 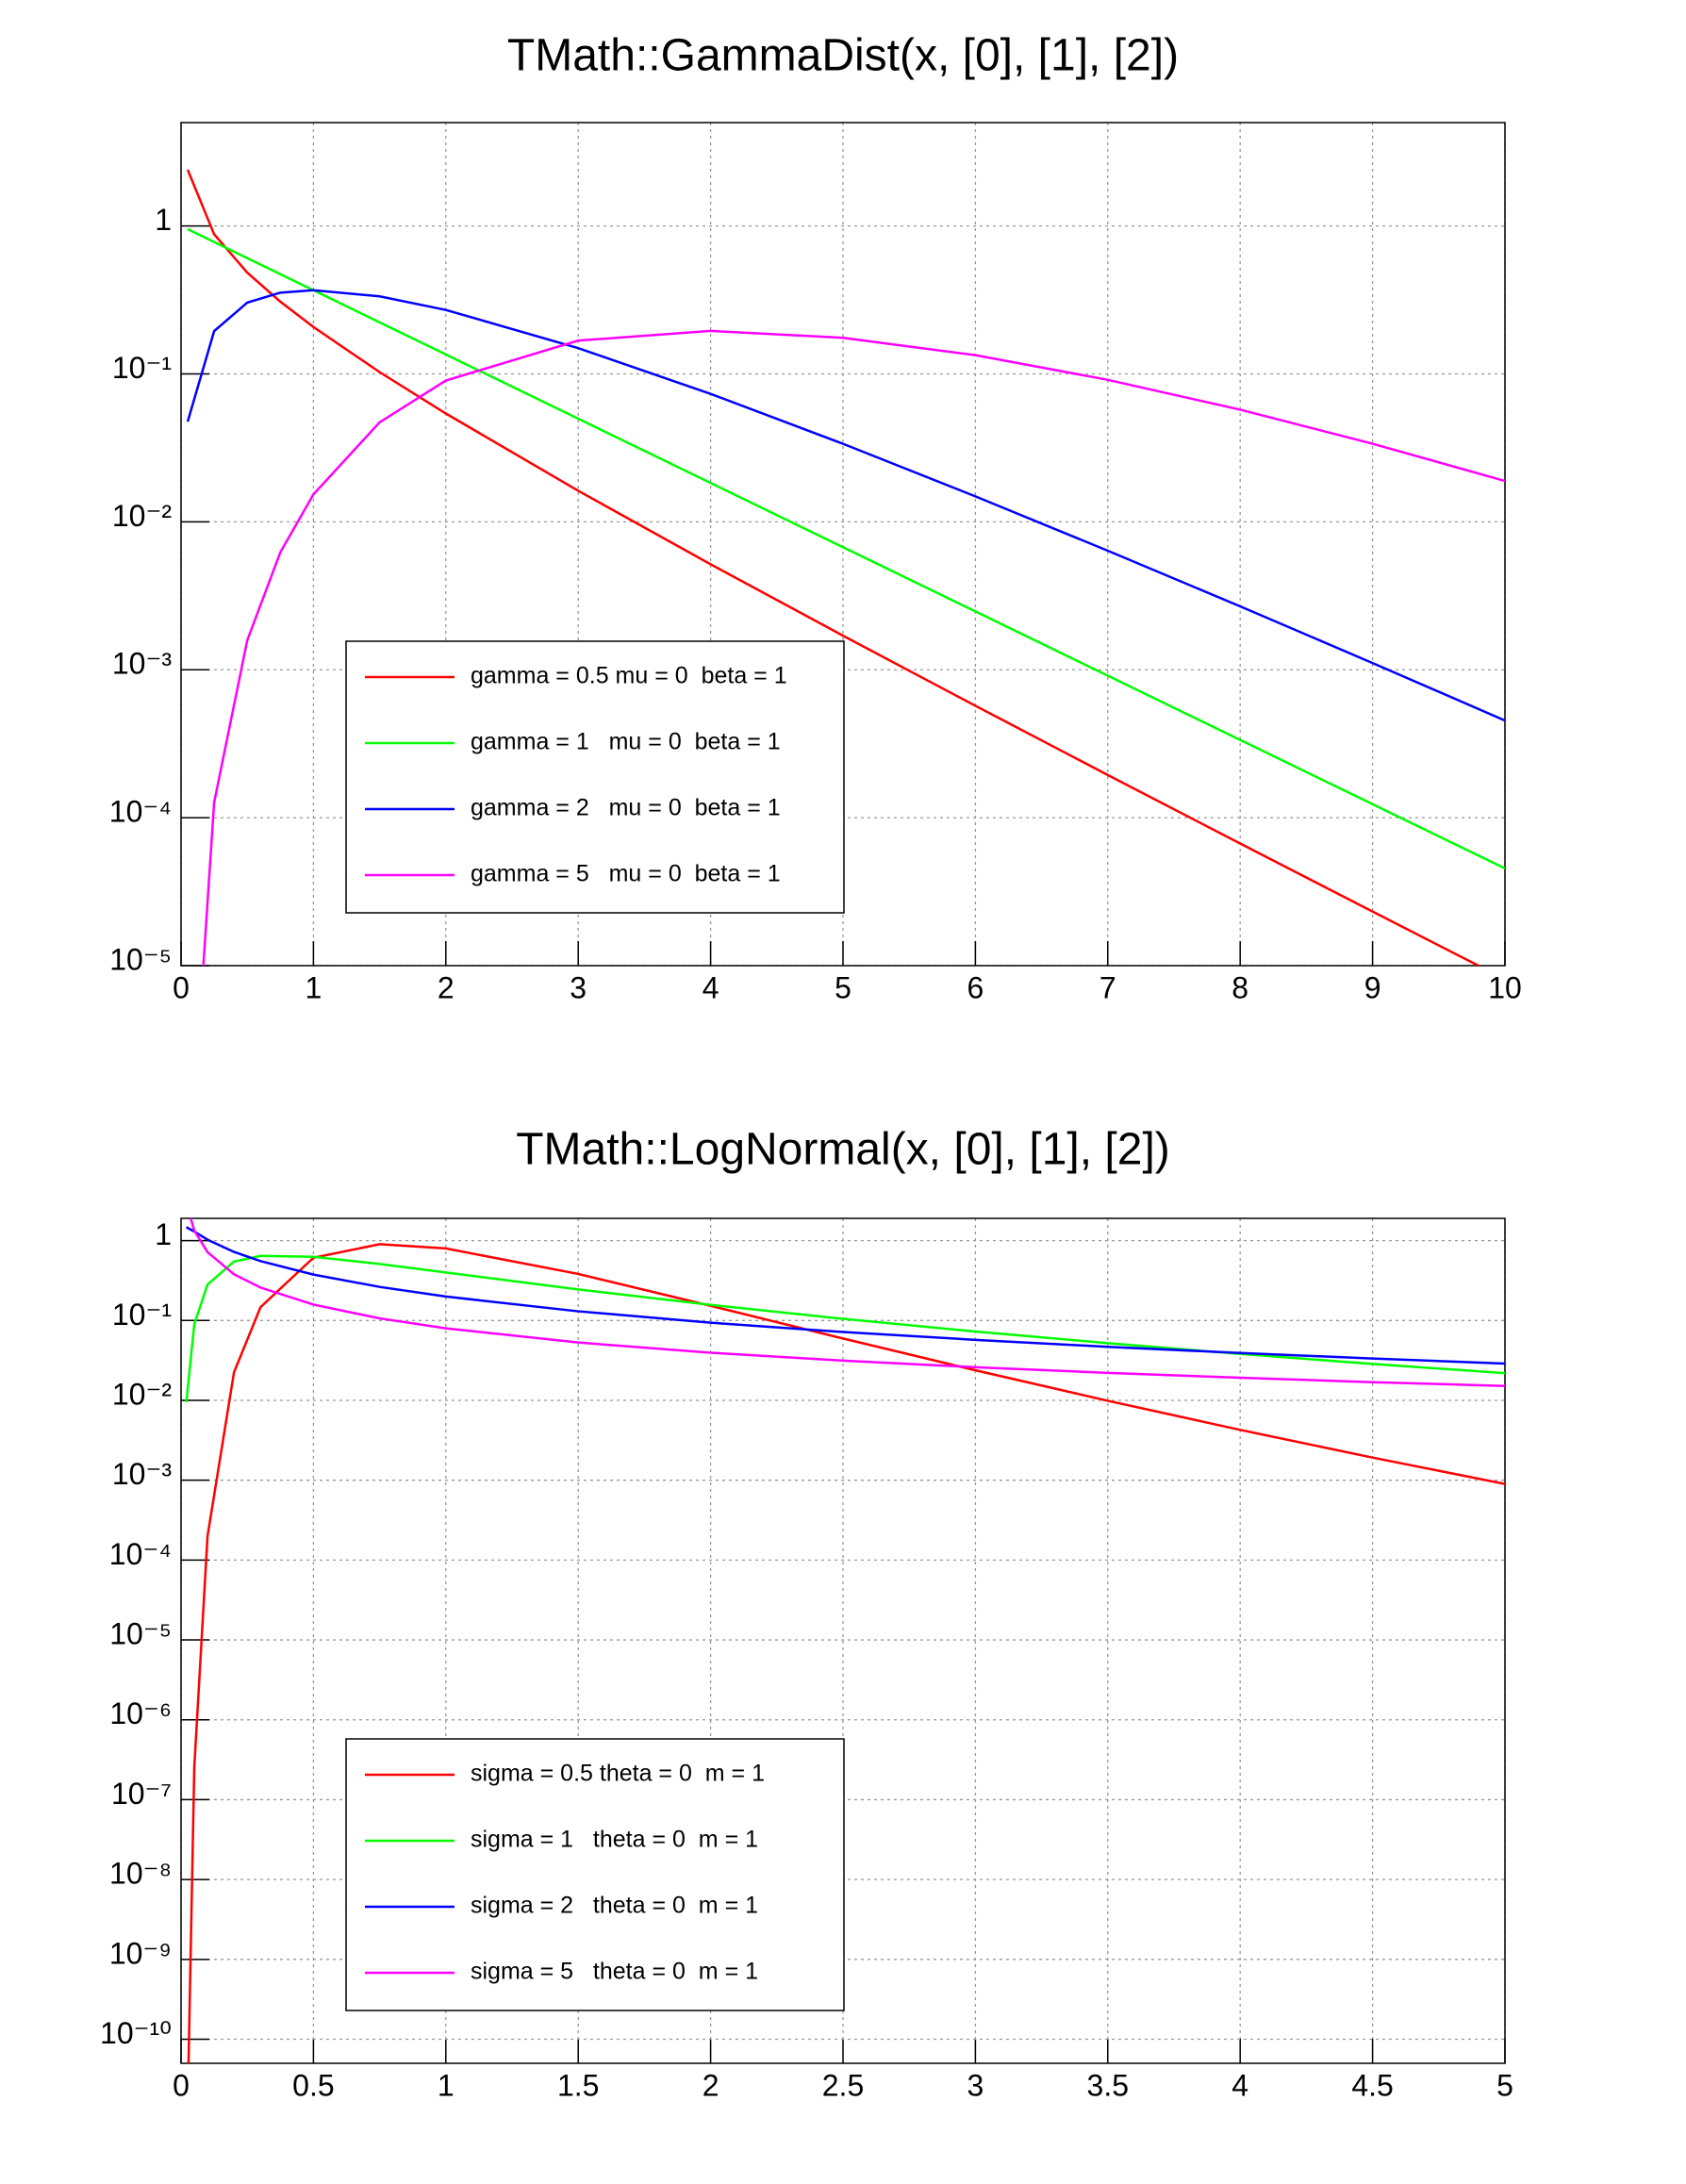 I want to click on y-tick-label: 10⁻⁸, so click(x=140, y=1874).